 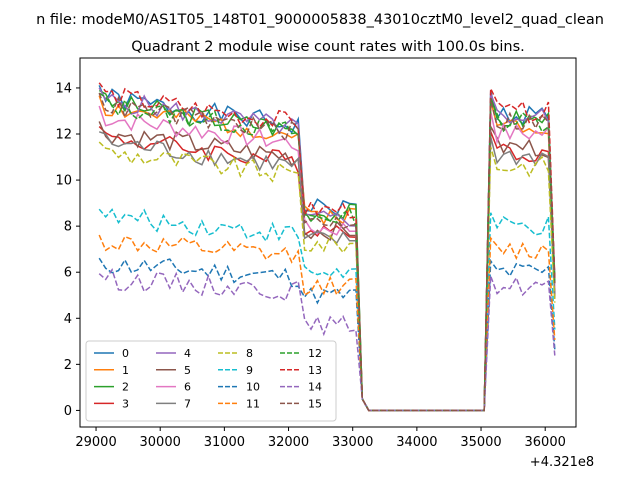 I want to click on x-tick-label: 36000, so click(x=545, y=442).